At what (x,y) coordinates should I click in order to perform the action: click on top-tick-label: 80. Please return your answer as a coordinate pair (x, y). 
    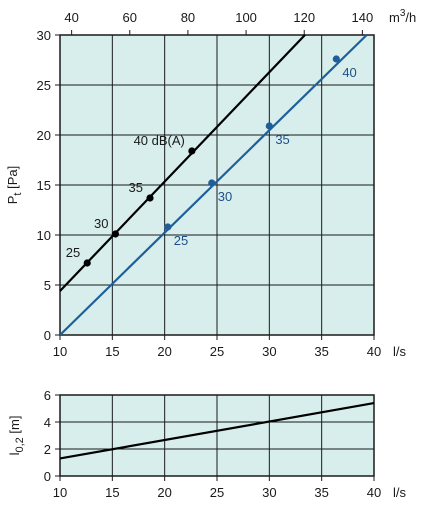
    Looking at the image, I should click on (188, 17).